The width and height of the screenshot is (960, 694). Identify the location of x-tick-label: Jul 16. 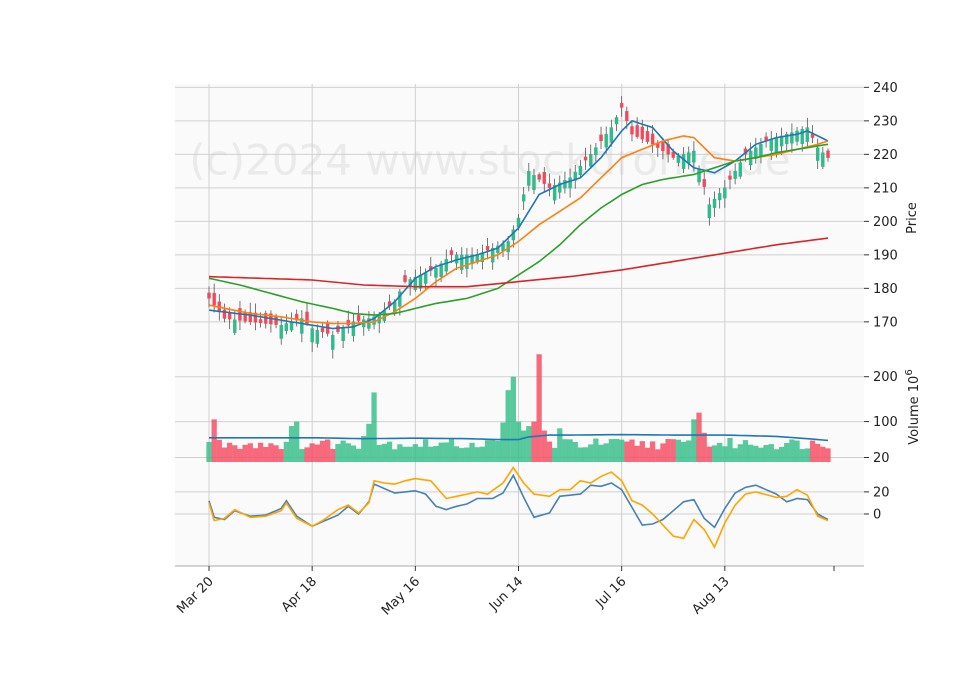
(610, 592).